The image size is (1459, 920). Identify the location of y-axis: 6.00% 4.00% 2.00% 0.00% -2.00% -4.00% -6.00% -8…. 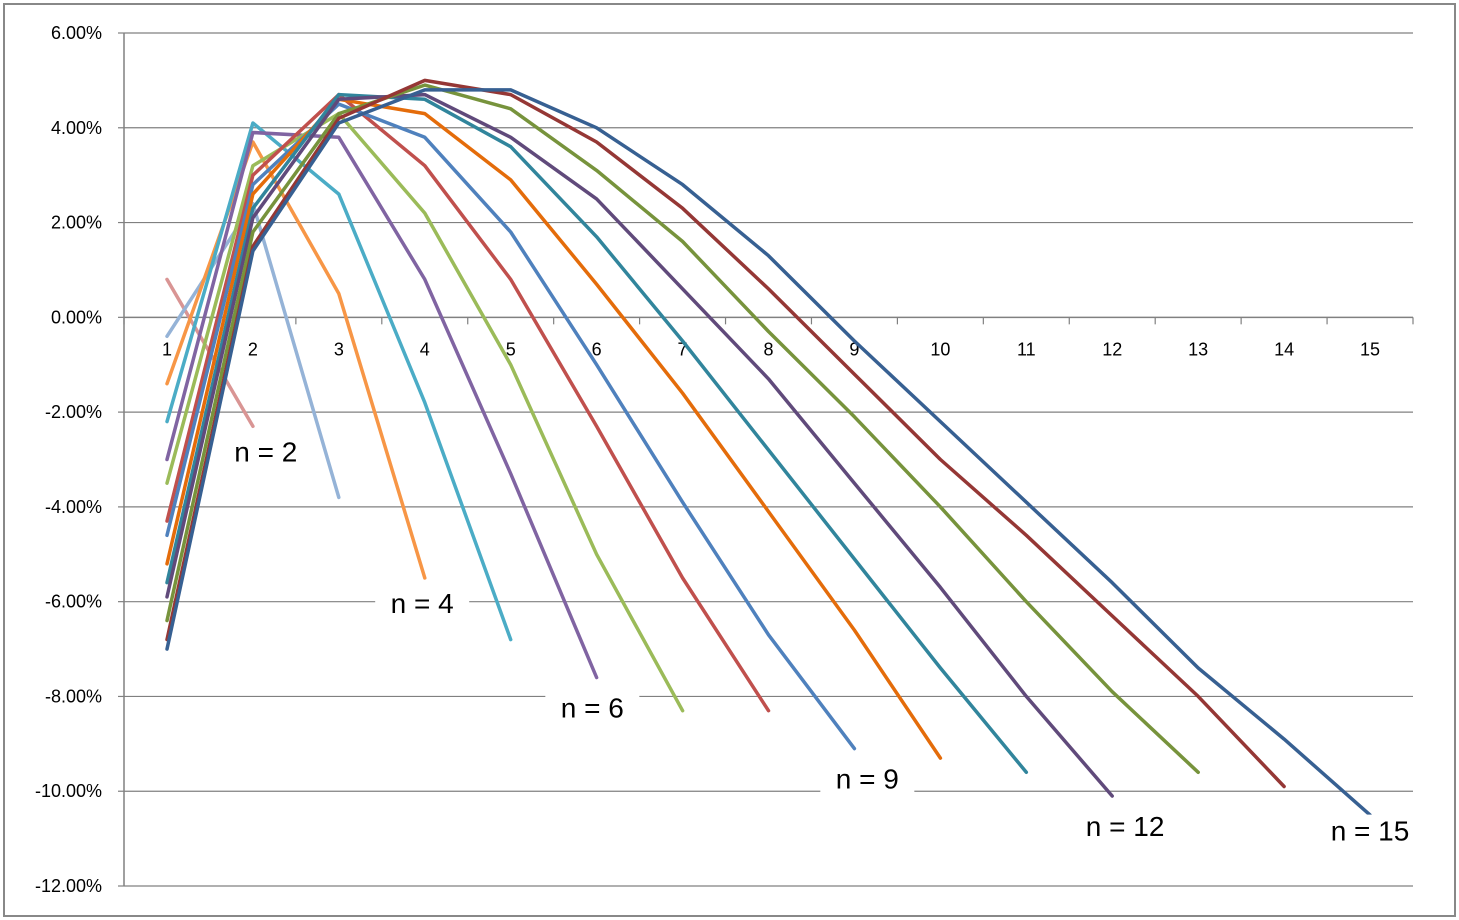
(80, 459).